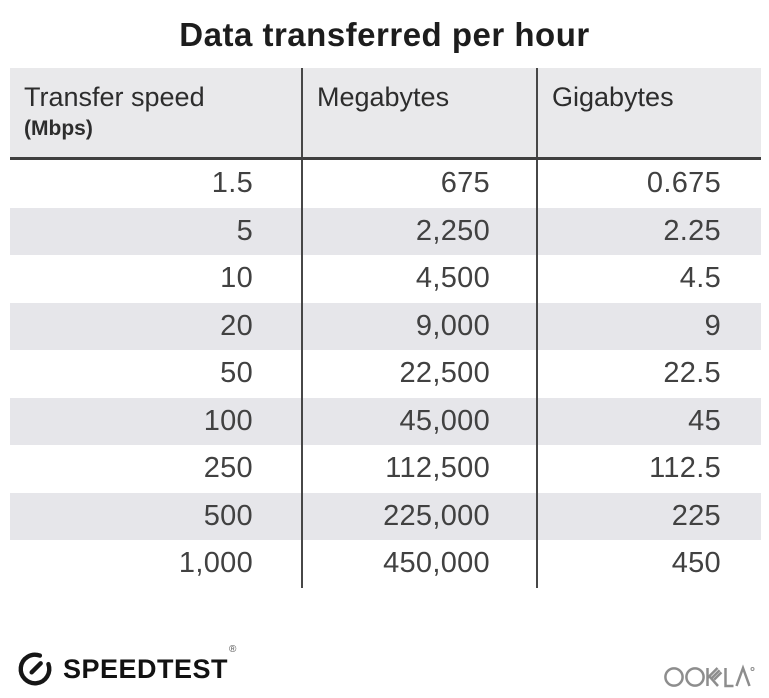 The width and height of the screenshot is (769, 698). Describe the element at coordinates (156, 279) in the screenshot. I see `cell-speed: 10` at that location.